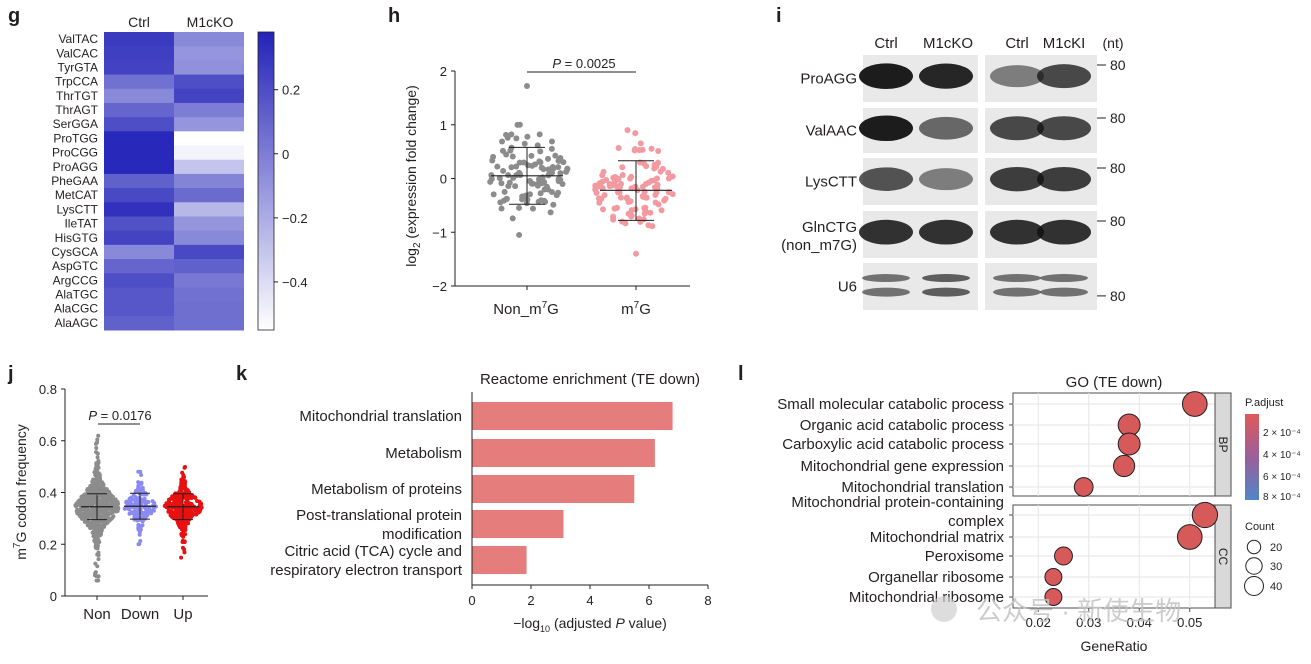 The height and width of the screenshot is (664, 1311). What do you see at coordinates (75, 124) in the screenshot?
I see `heatmap-row-label: SerGGA` at bounding box center [75, 124].